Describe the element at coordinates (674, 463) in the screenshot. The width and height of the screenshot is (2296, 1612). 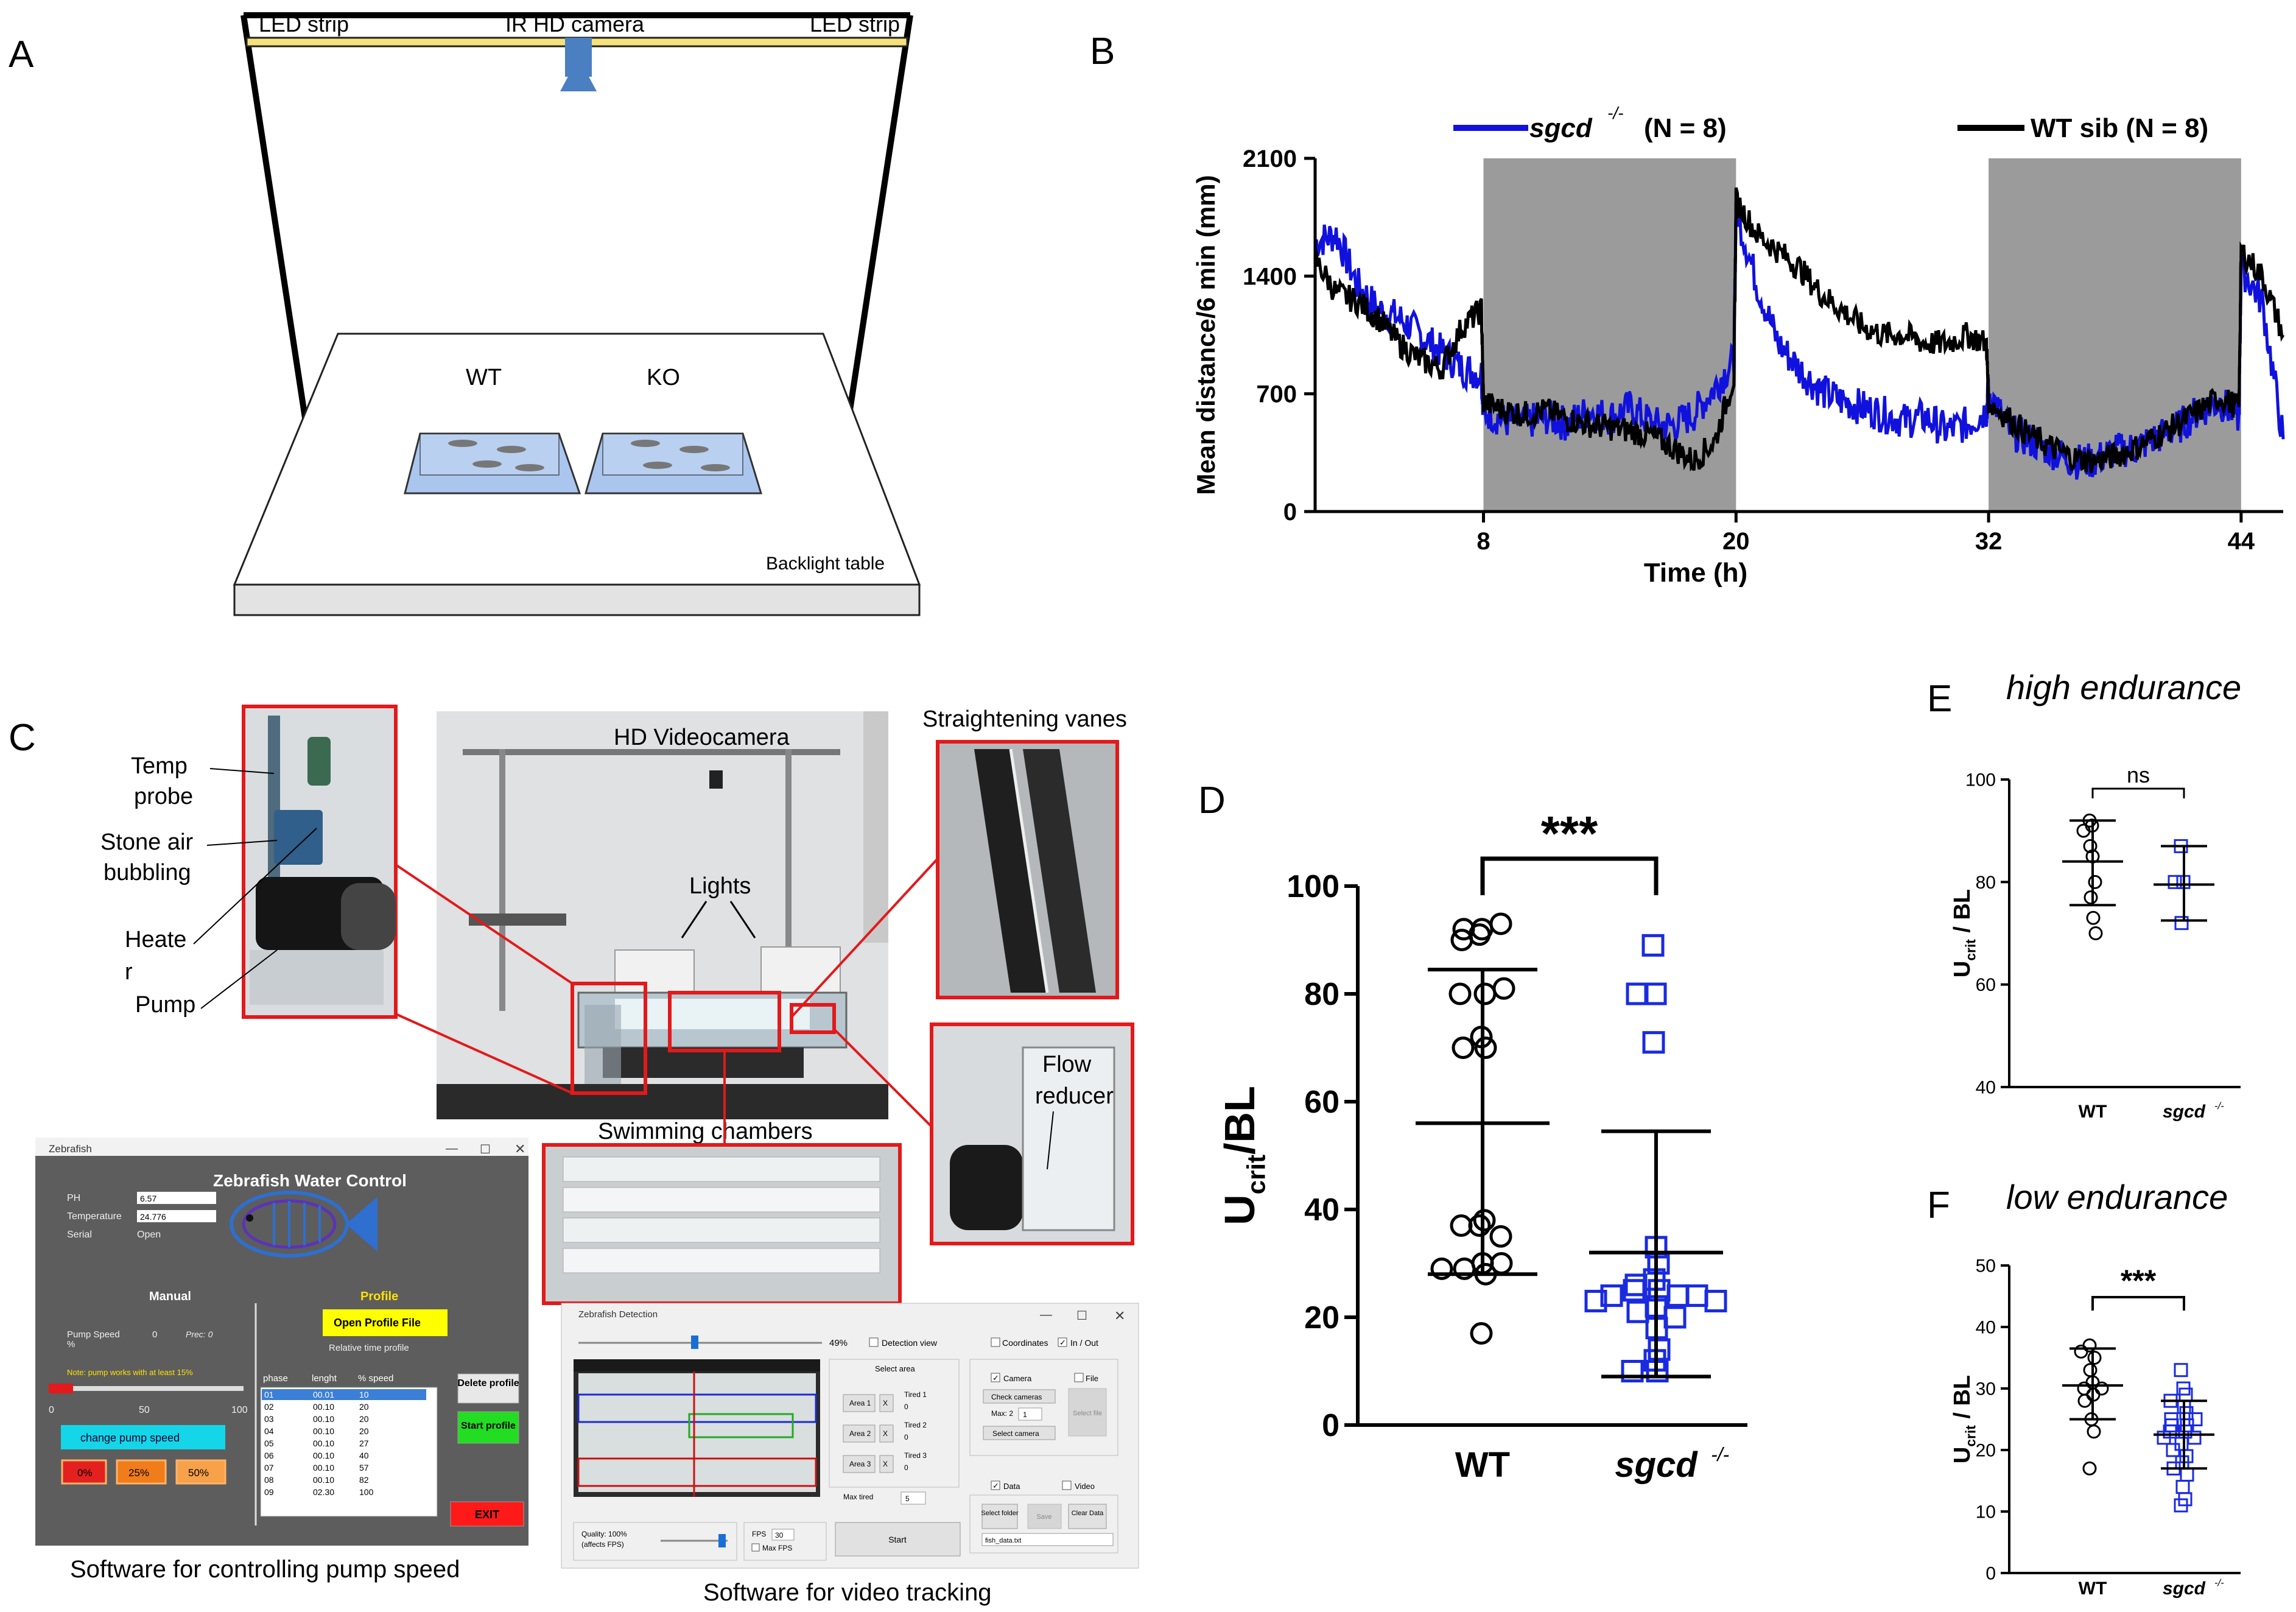
I see `tank-ko` at that location.